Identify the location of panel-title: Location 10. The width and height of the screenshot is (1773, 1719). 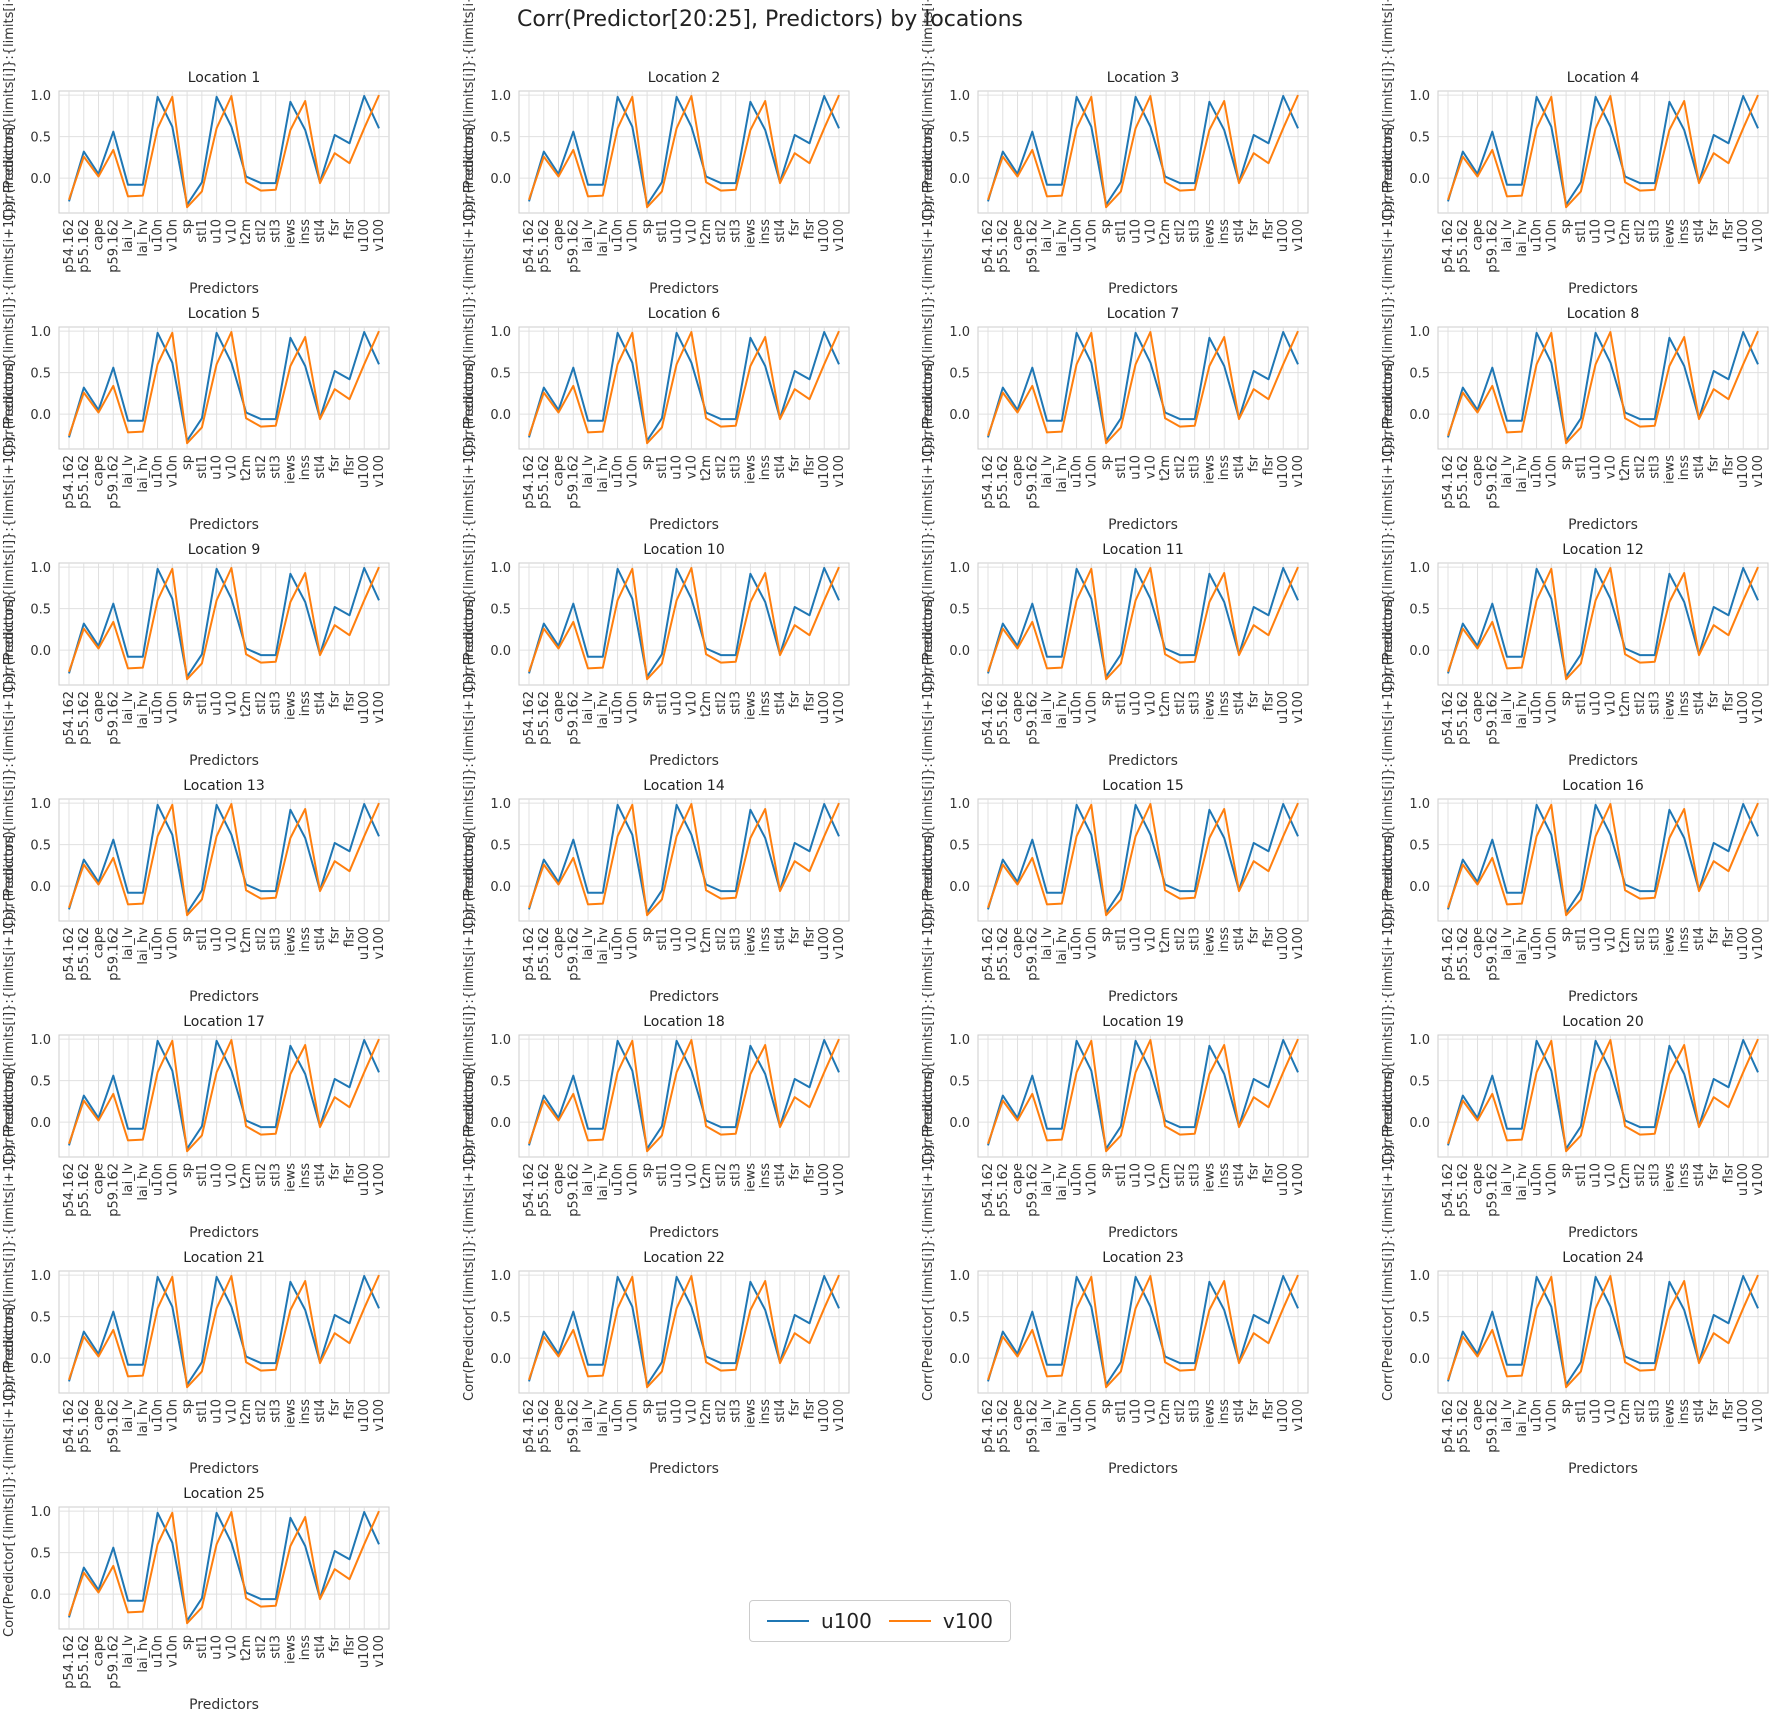
(683, 550).